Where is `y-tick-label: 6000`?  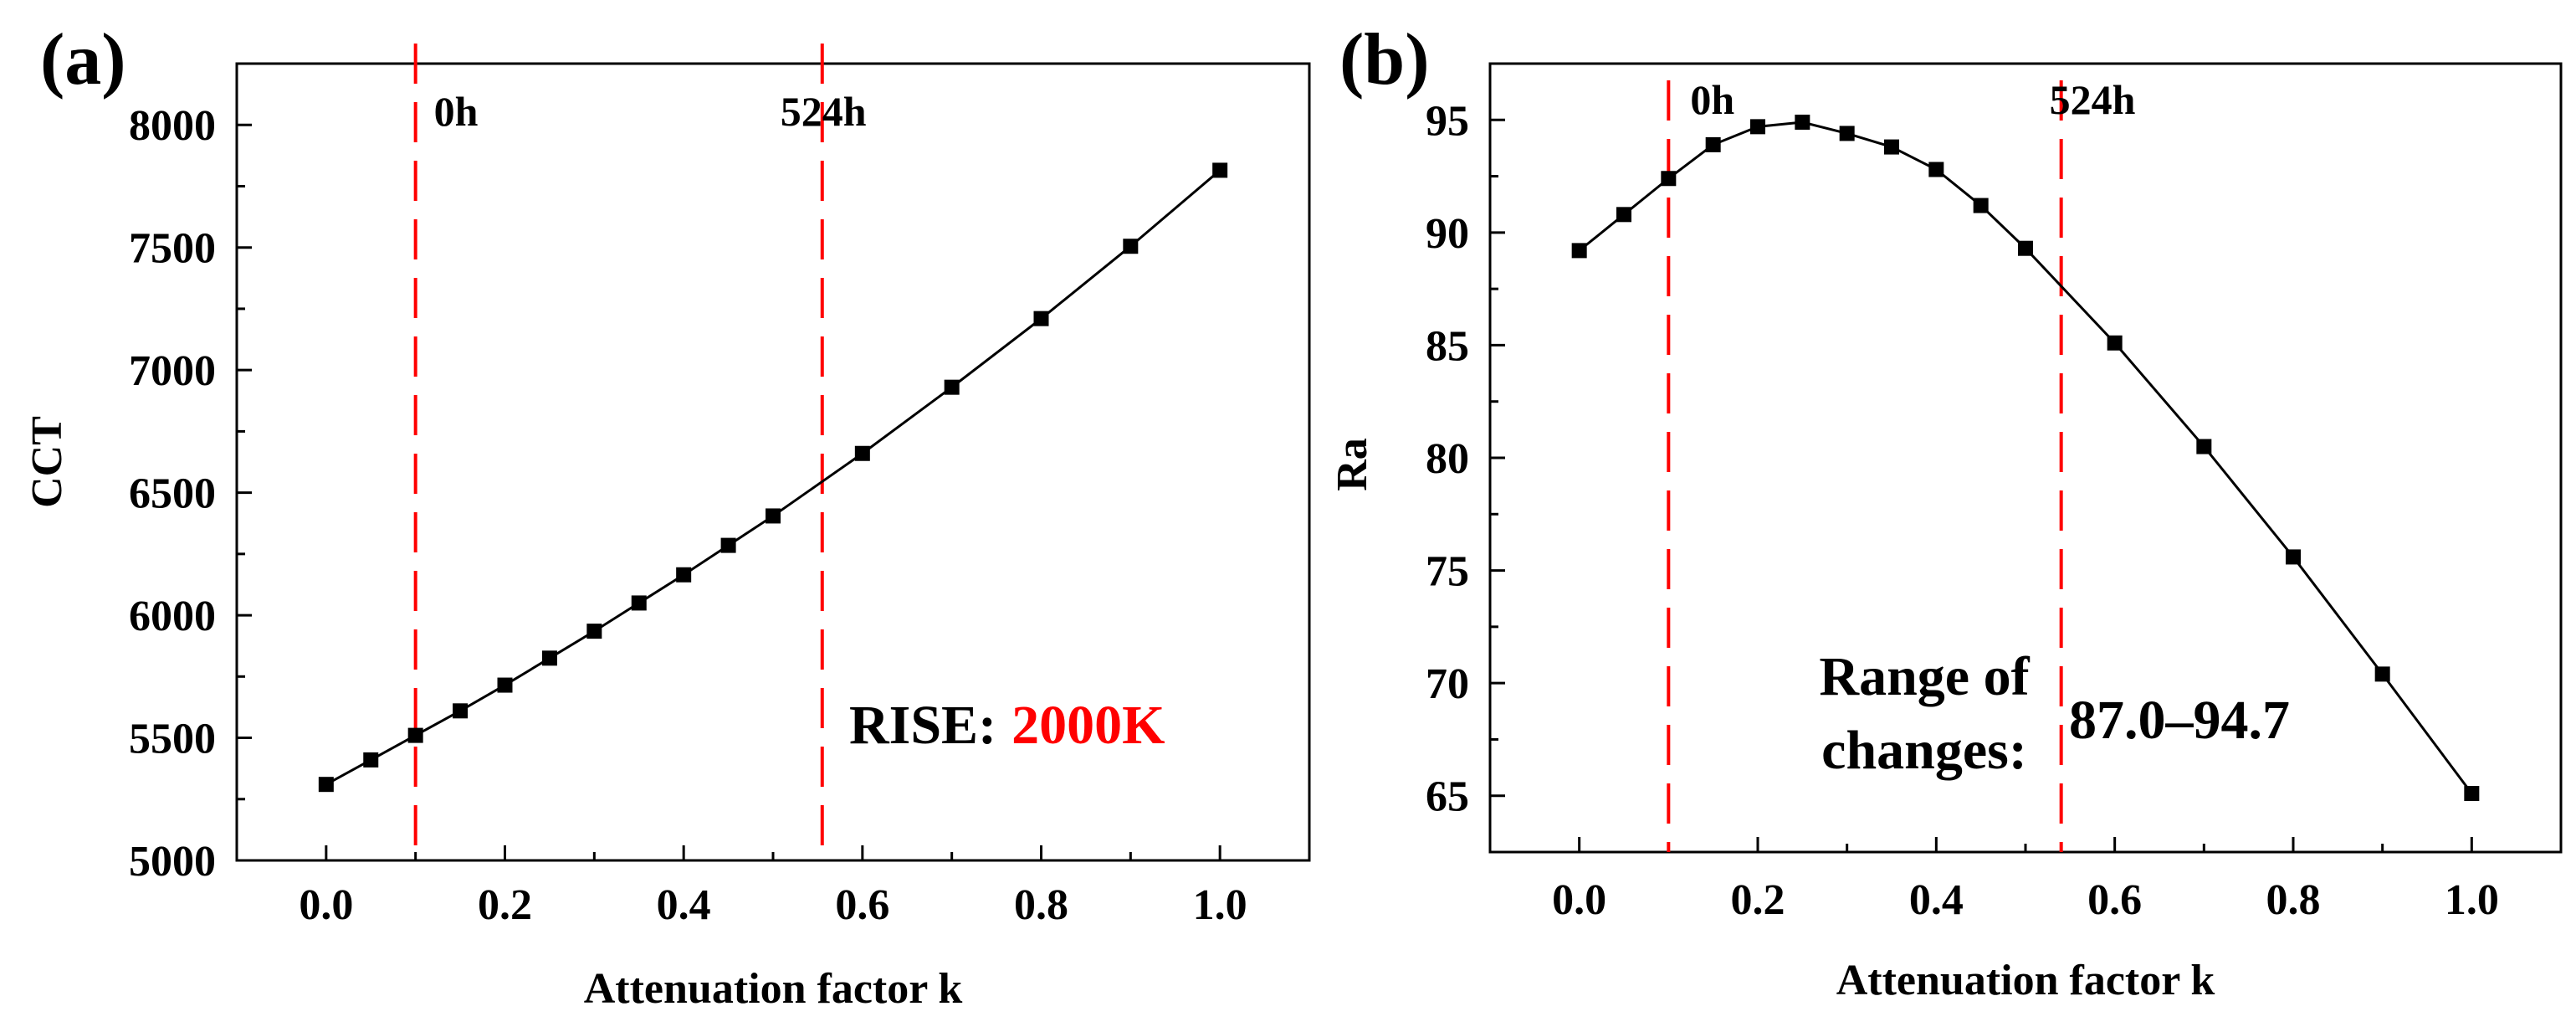
y-tick-label: 6000 is located at coordinates (173, 616).